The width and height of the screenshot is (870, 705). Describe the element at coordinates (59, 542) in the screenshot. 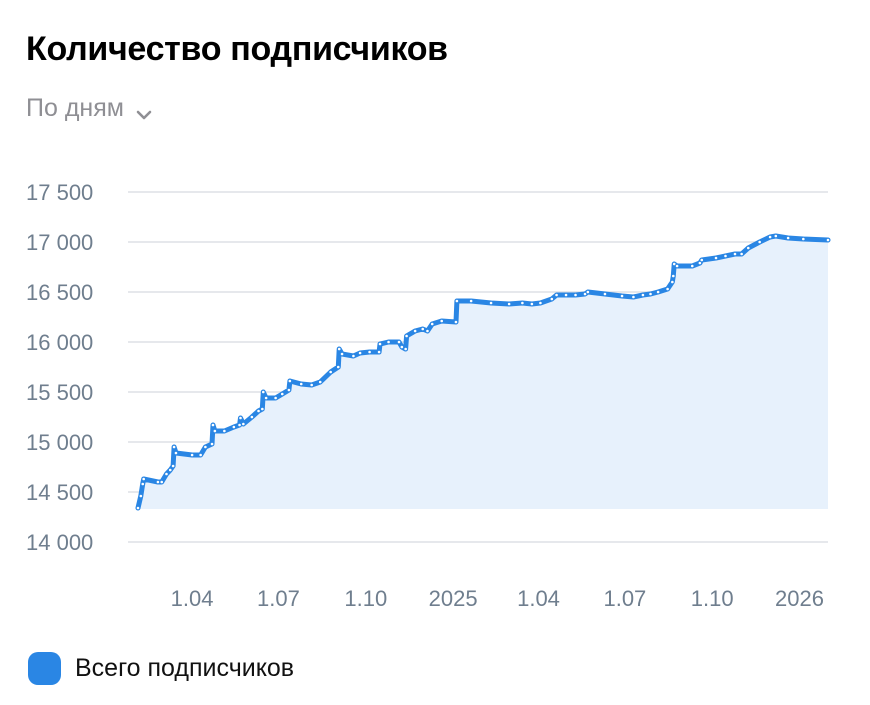

I see `y-tick-label: 14 000` at that location.